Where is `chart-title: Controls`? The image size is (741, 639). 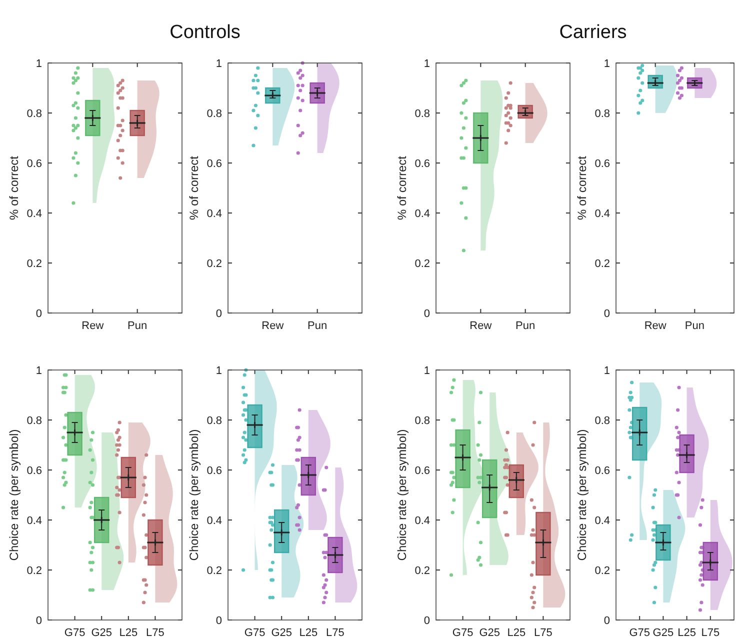
chart-title: Controls is located at coordinates (205, 32).